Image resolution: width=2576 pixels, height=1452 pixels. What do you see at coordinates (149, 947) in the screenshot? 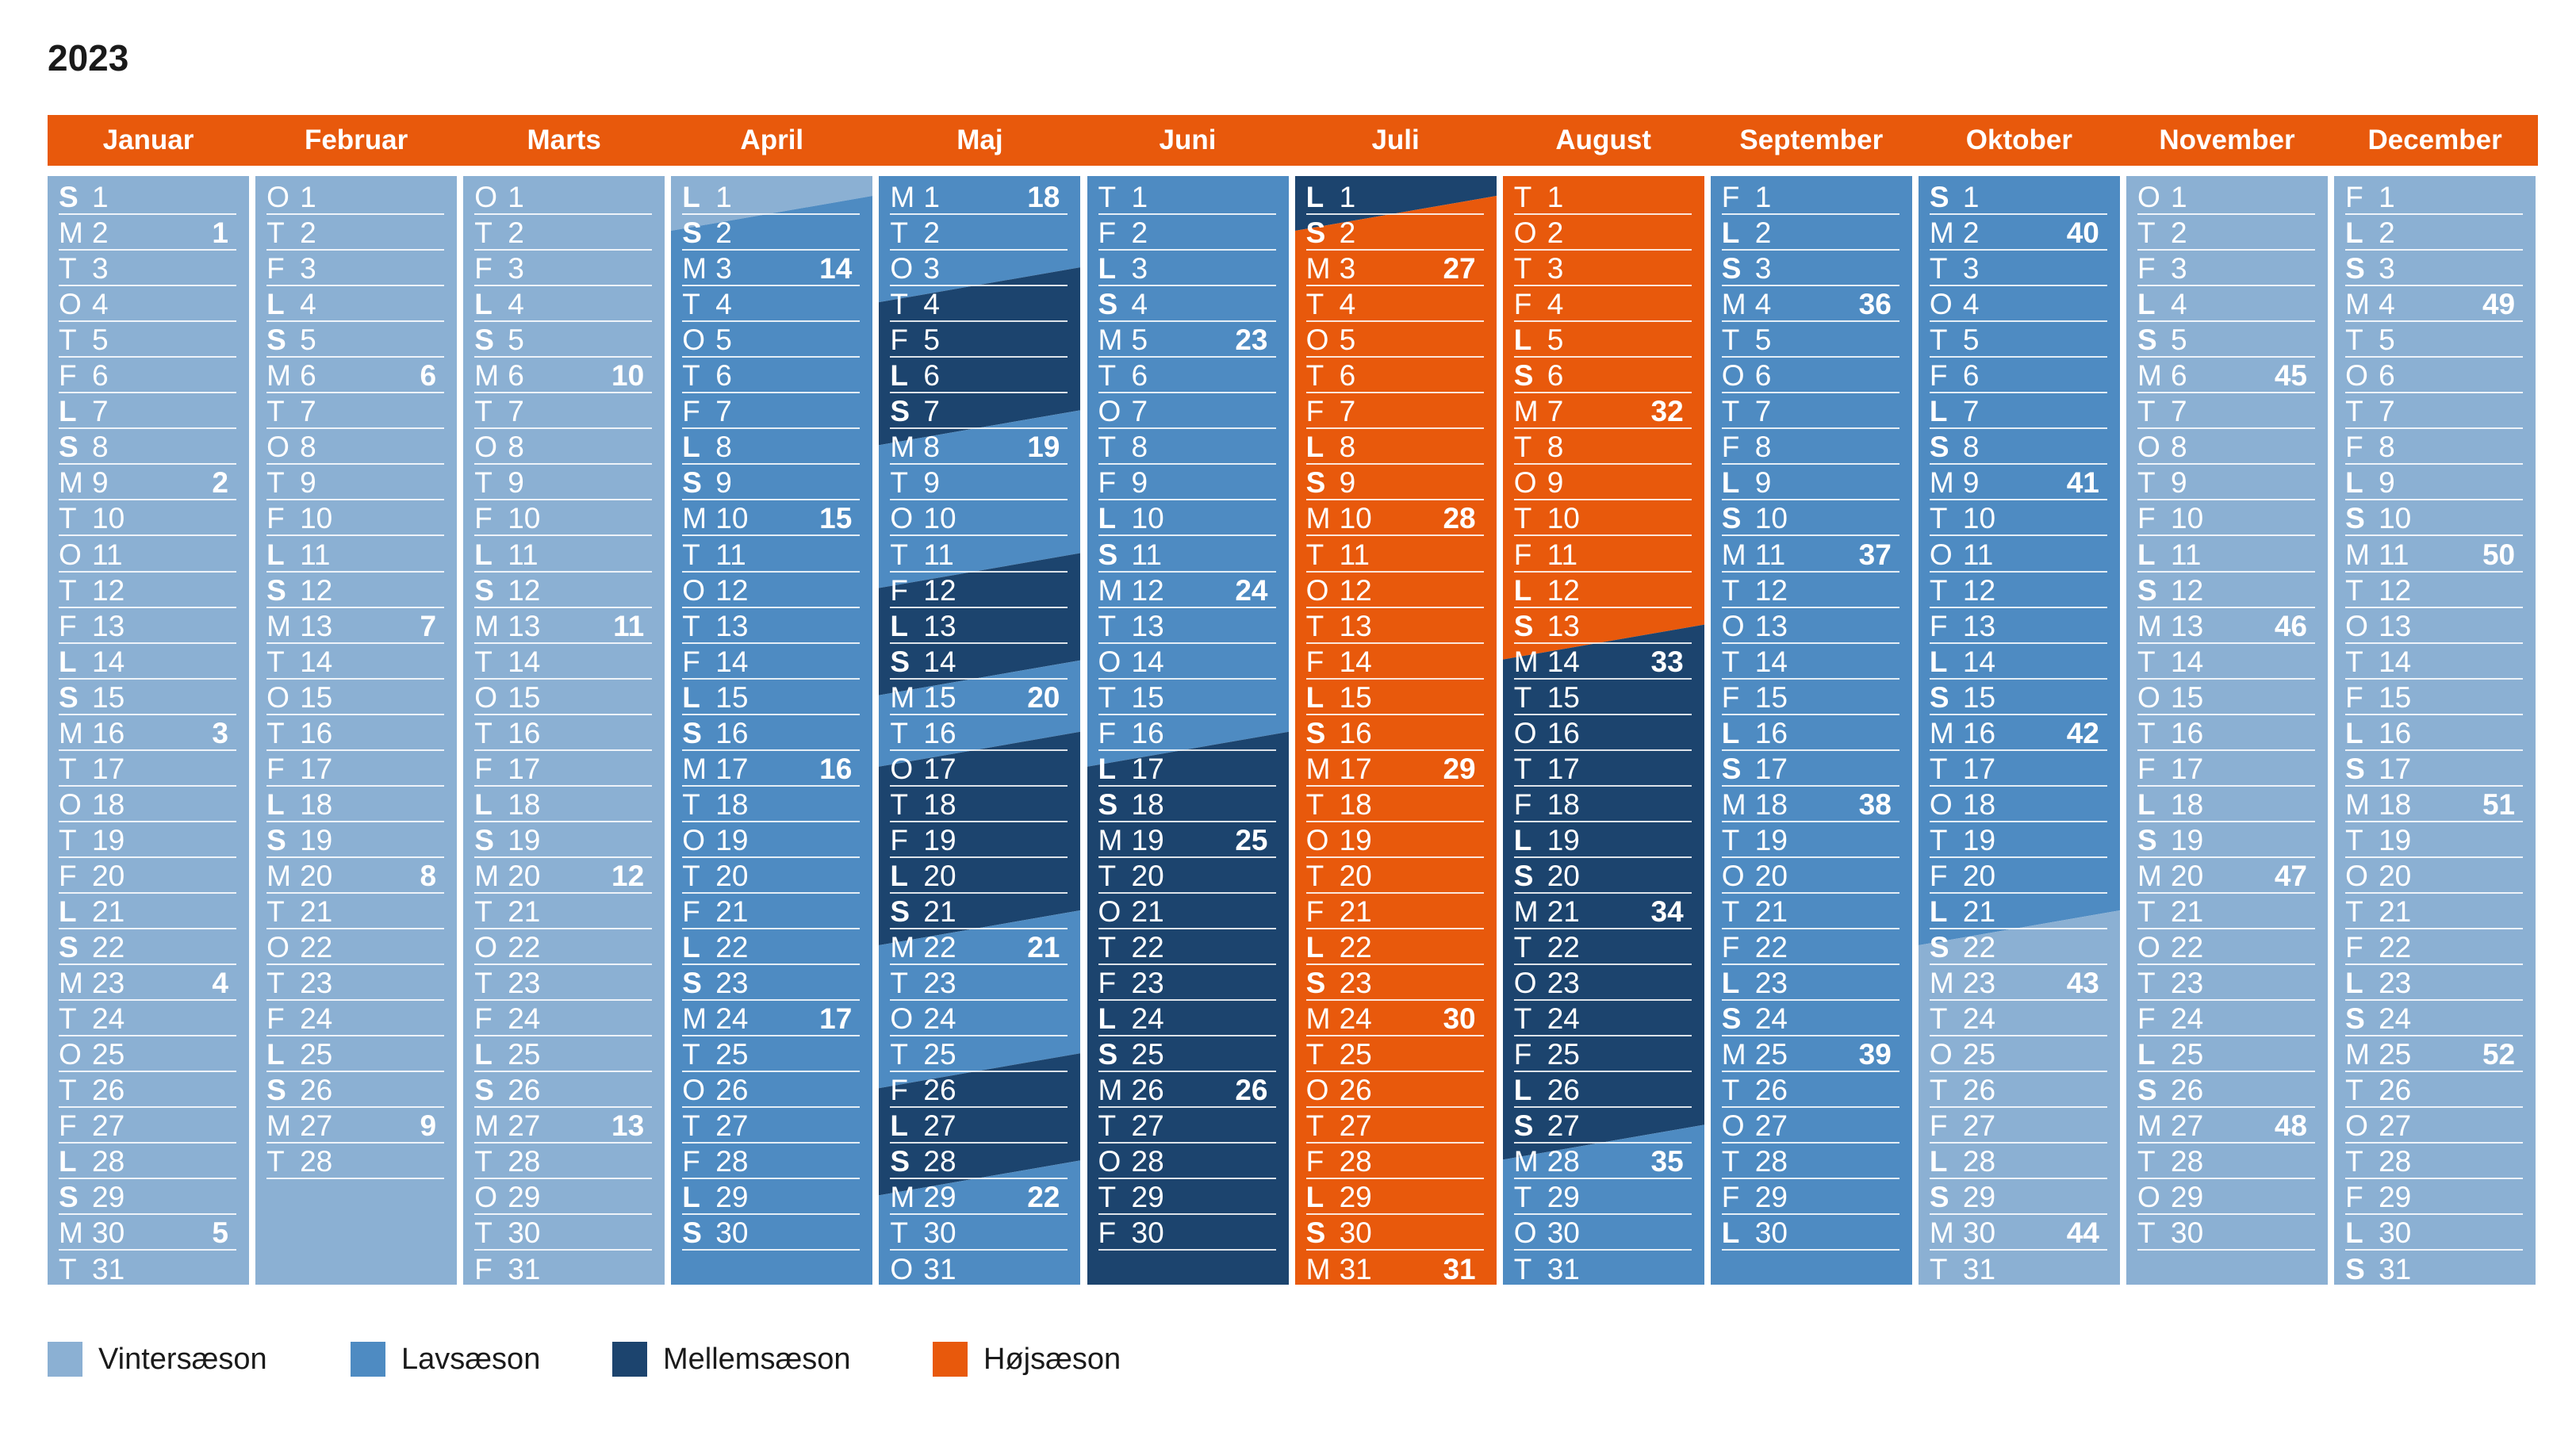
I see `day-row: S 22` at bounding box center [149, 947].